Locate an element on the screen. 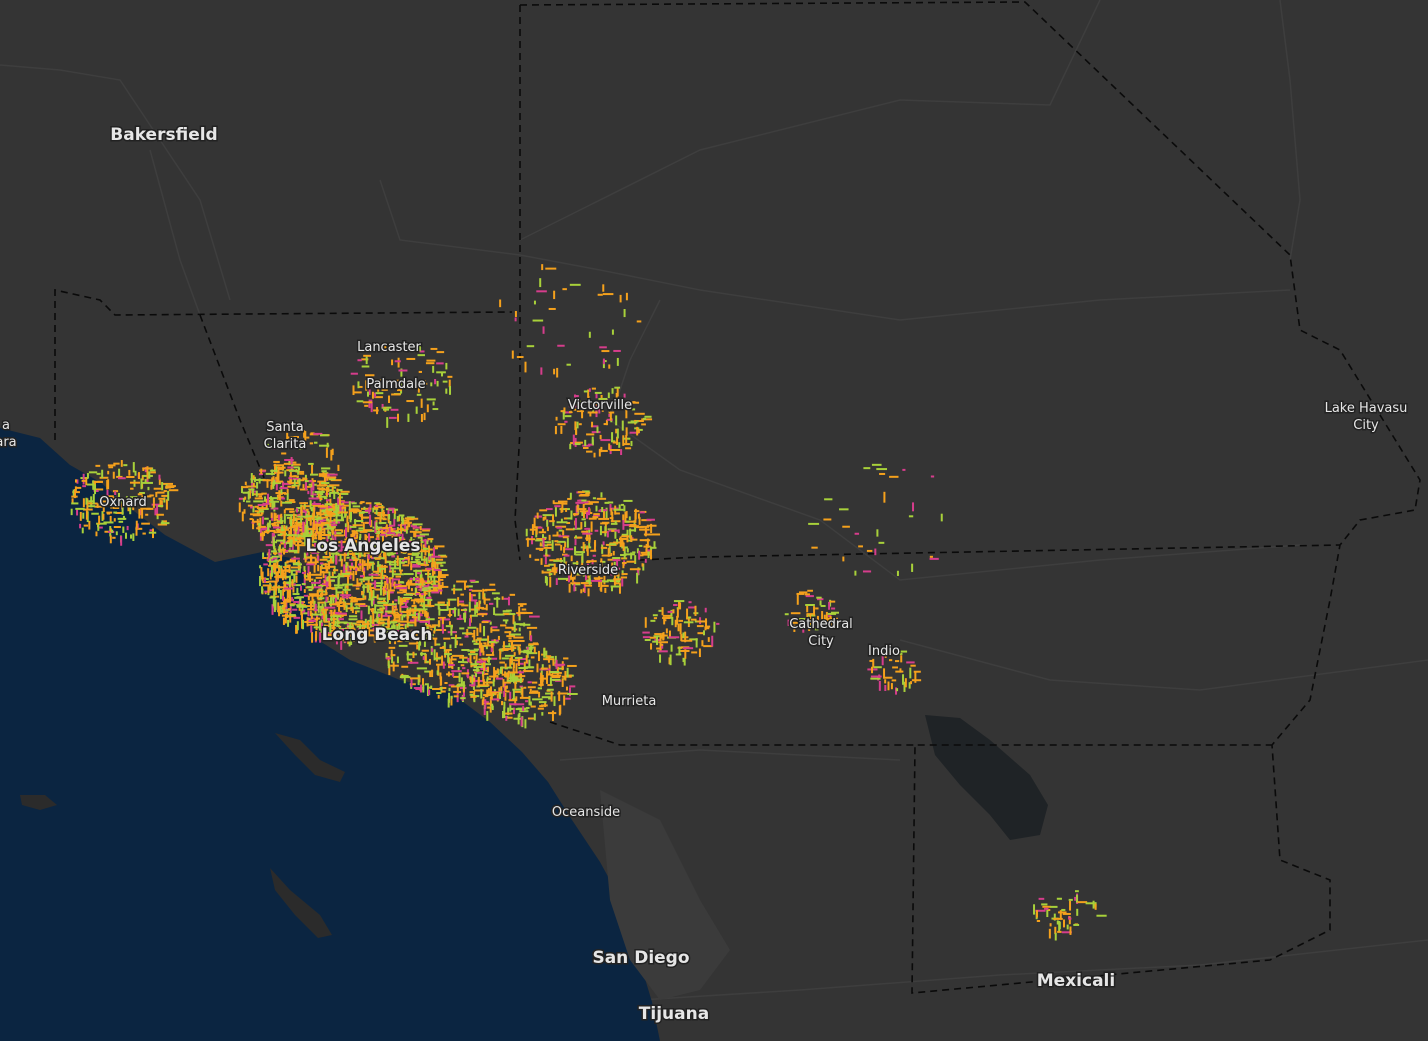 Image resolution: width=1428 pixels, height=1041 pixels. city-label-line: San Diego is located at coordinates (640, 958).